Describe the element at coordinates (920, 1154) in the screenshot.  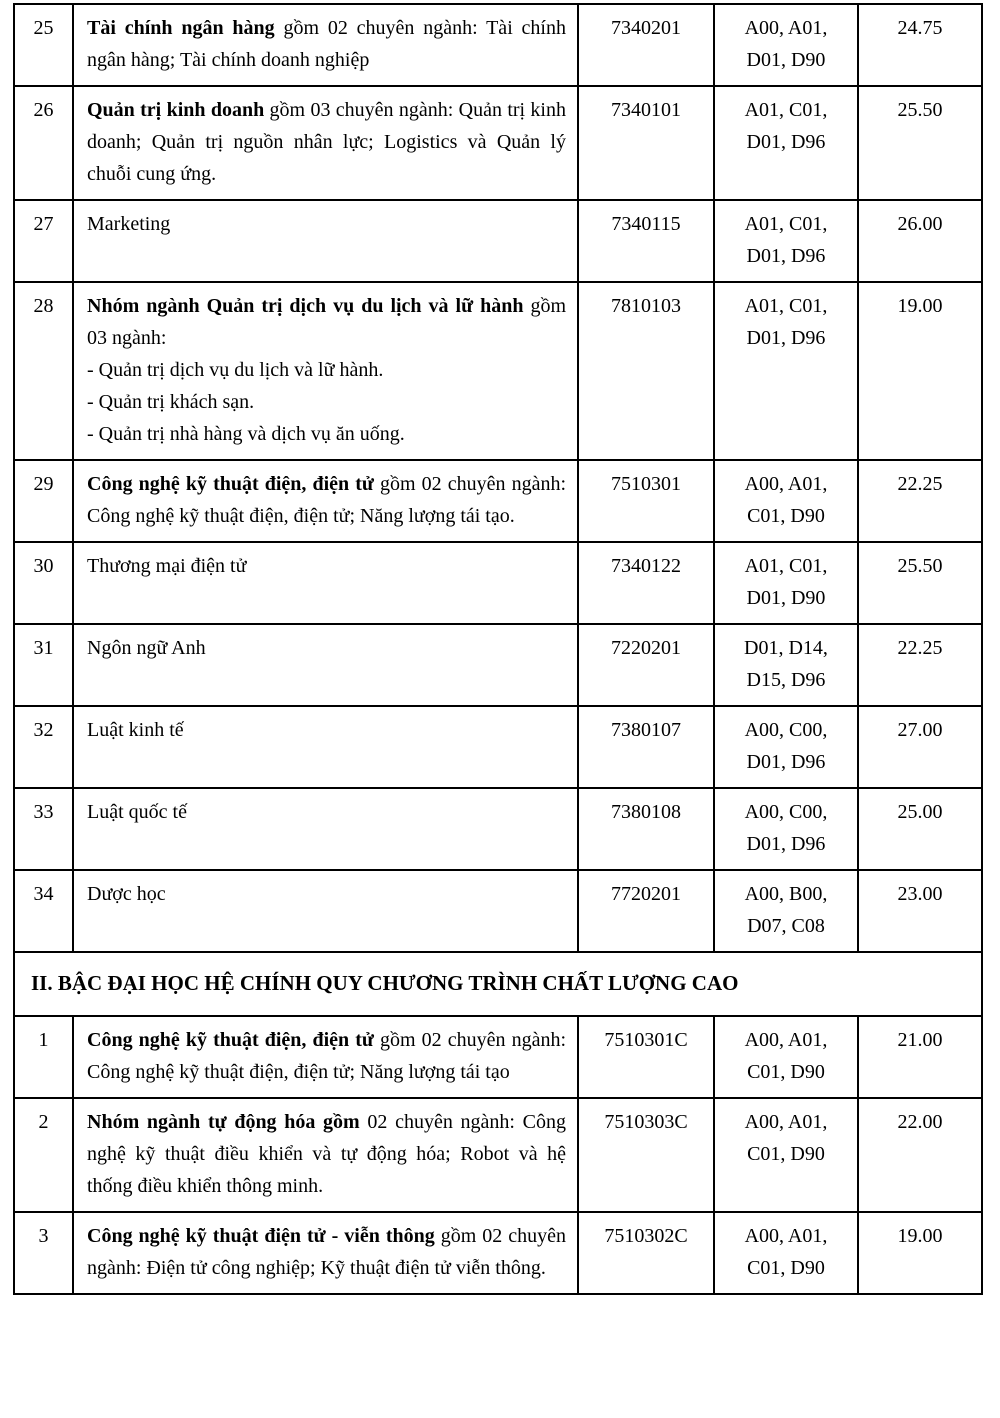
I see `score: 22.00` at that location.